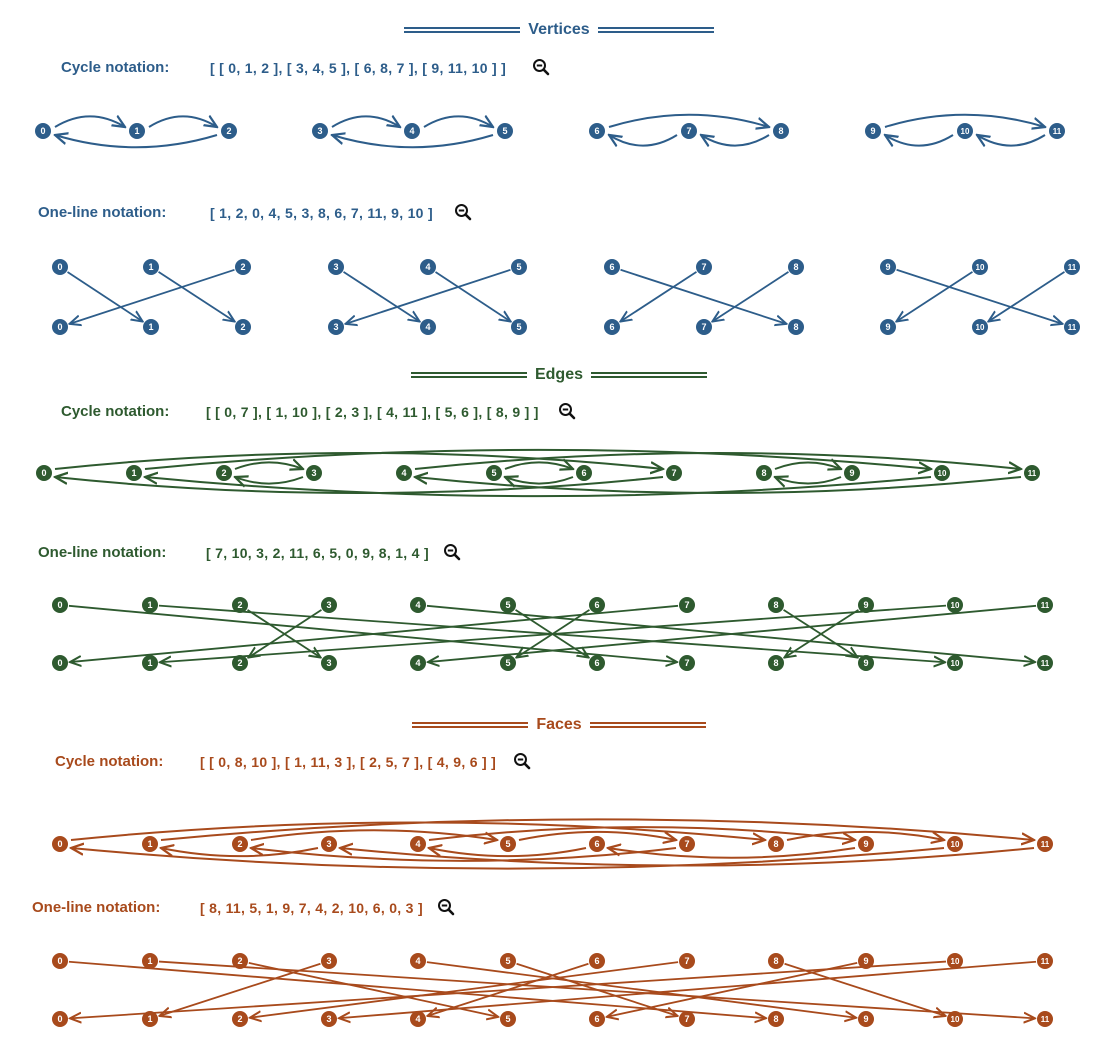 Image resolution: width=1118 pixels, height=1062 pixels. Describe the element at coordinates (150, 327) in the screenshot. I see `node-label: 1` at that location.